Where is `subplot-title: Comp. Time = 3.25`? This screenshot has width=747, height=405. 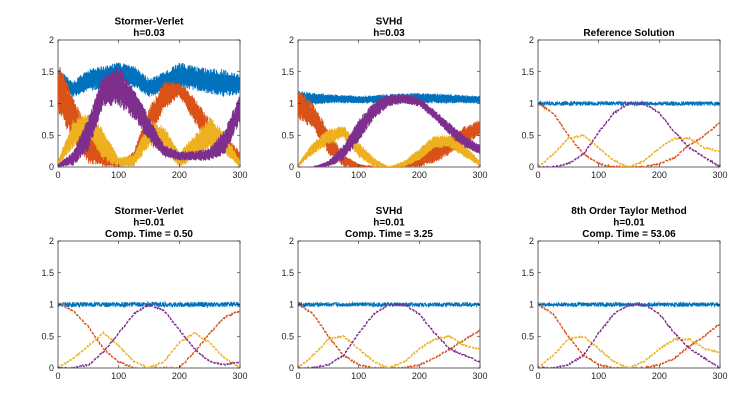 subplot-title: Comp. Time = 3.25 is located at coordinates (389, 234).